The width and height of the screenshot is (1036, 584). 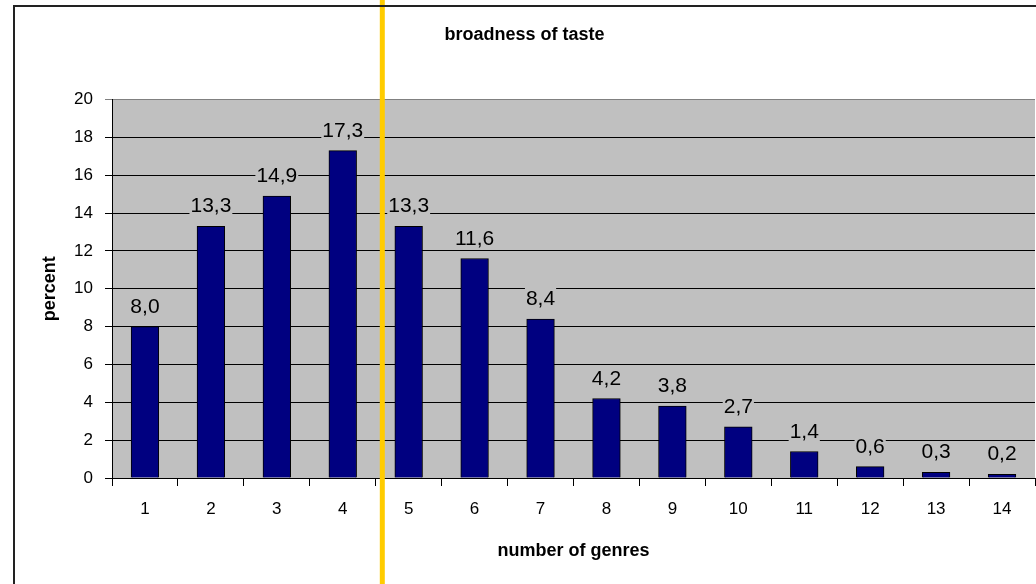 What do you see at coordinates (88, 439) in the screenshot?
I see `y-tick-label: 2` at bounding box center [88, 439].